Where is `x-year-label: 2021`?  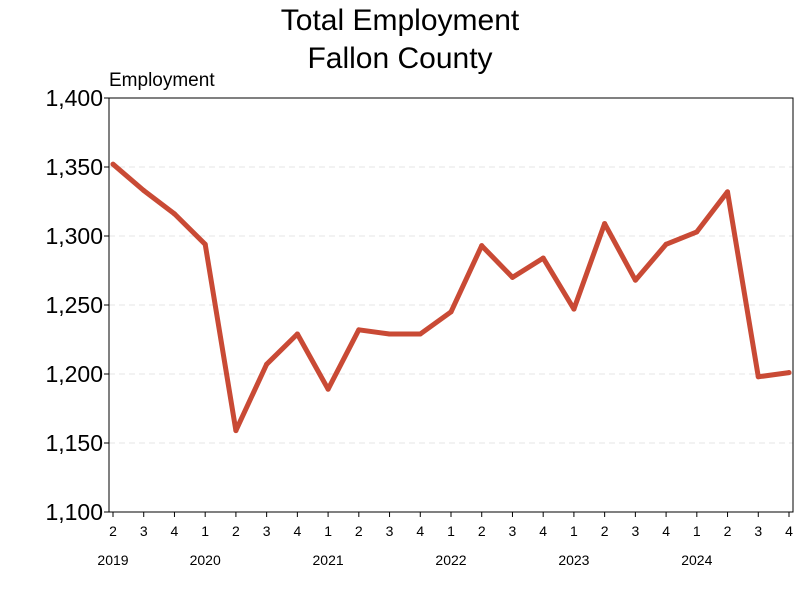
x-year-label: 2021 is located at coordinates (328, 560).